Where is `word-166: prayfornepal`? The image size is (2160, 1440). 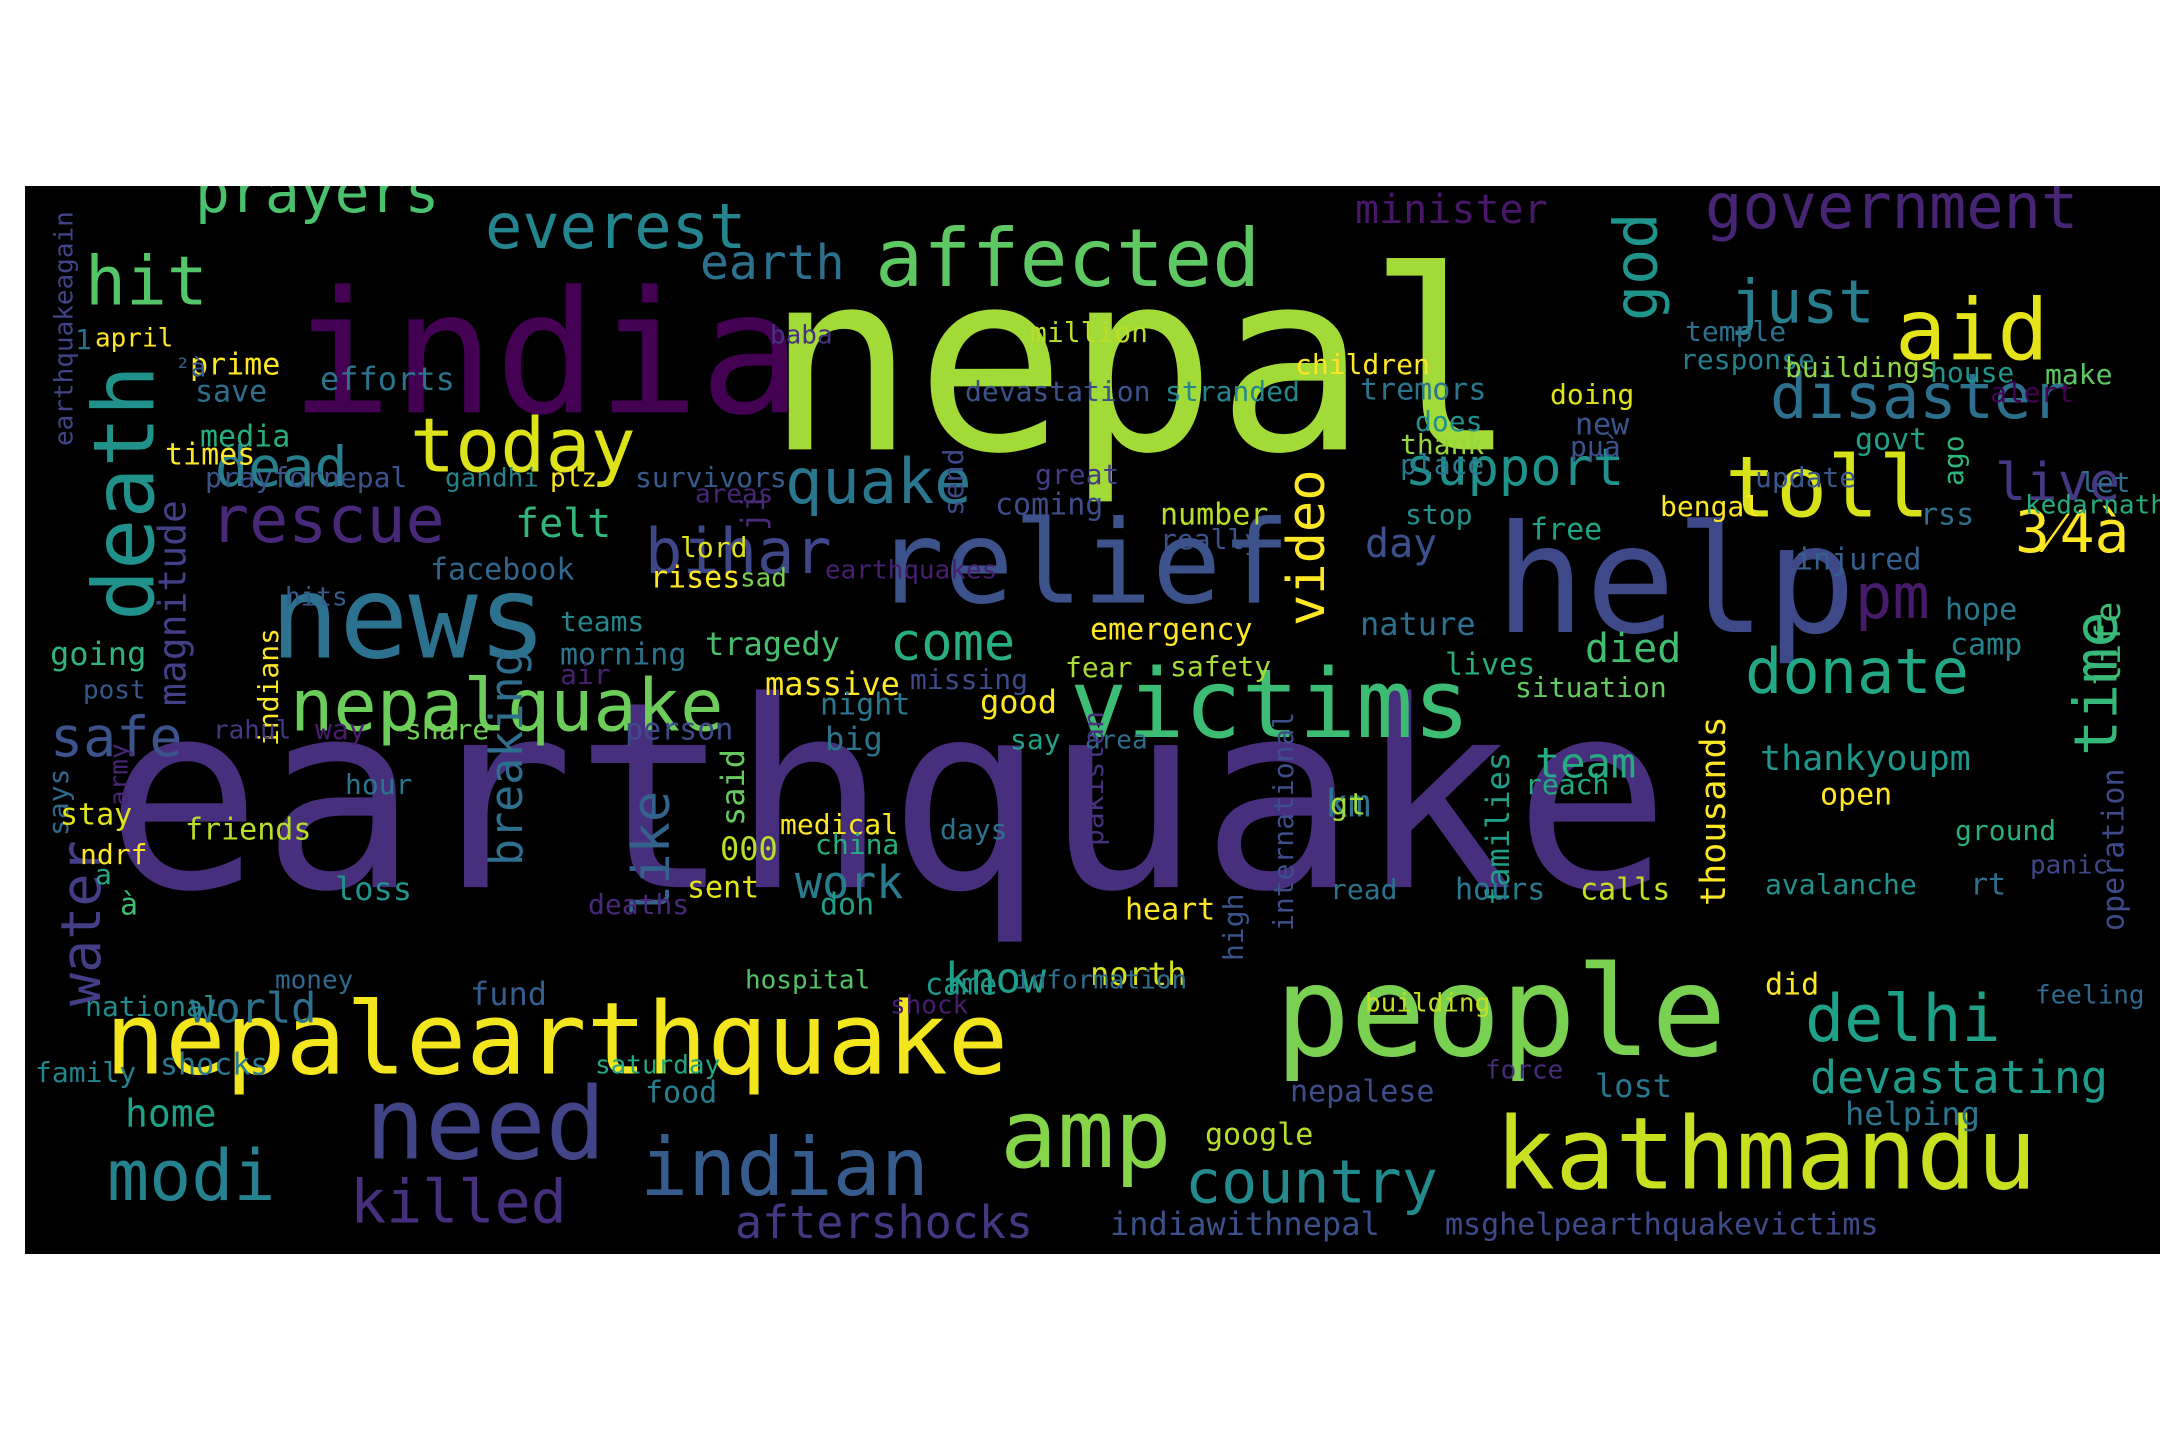
word-166: prayfornepal is located at coordinates (306, 477).